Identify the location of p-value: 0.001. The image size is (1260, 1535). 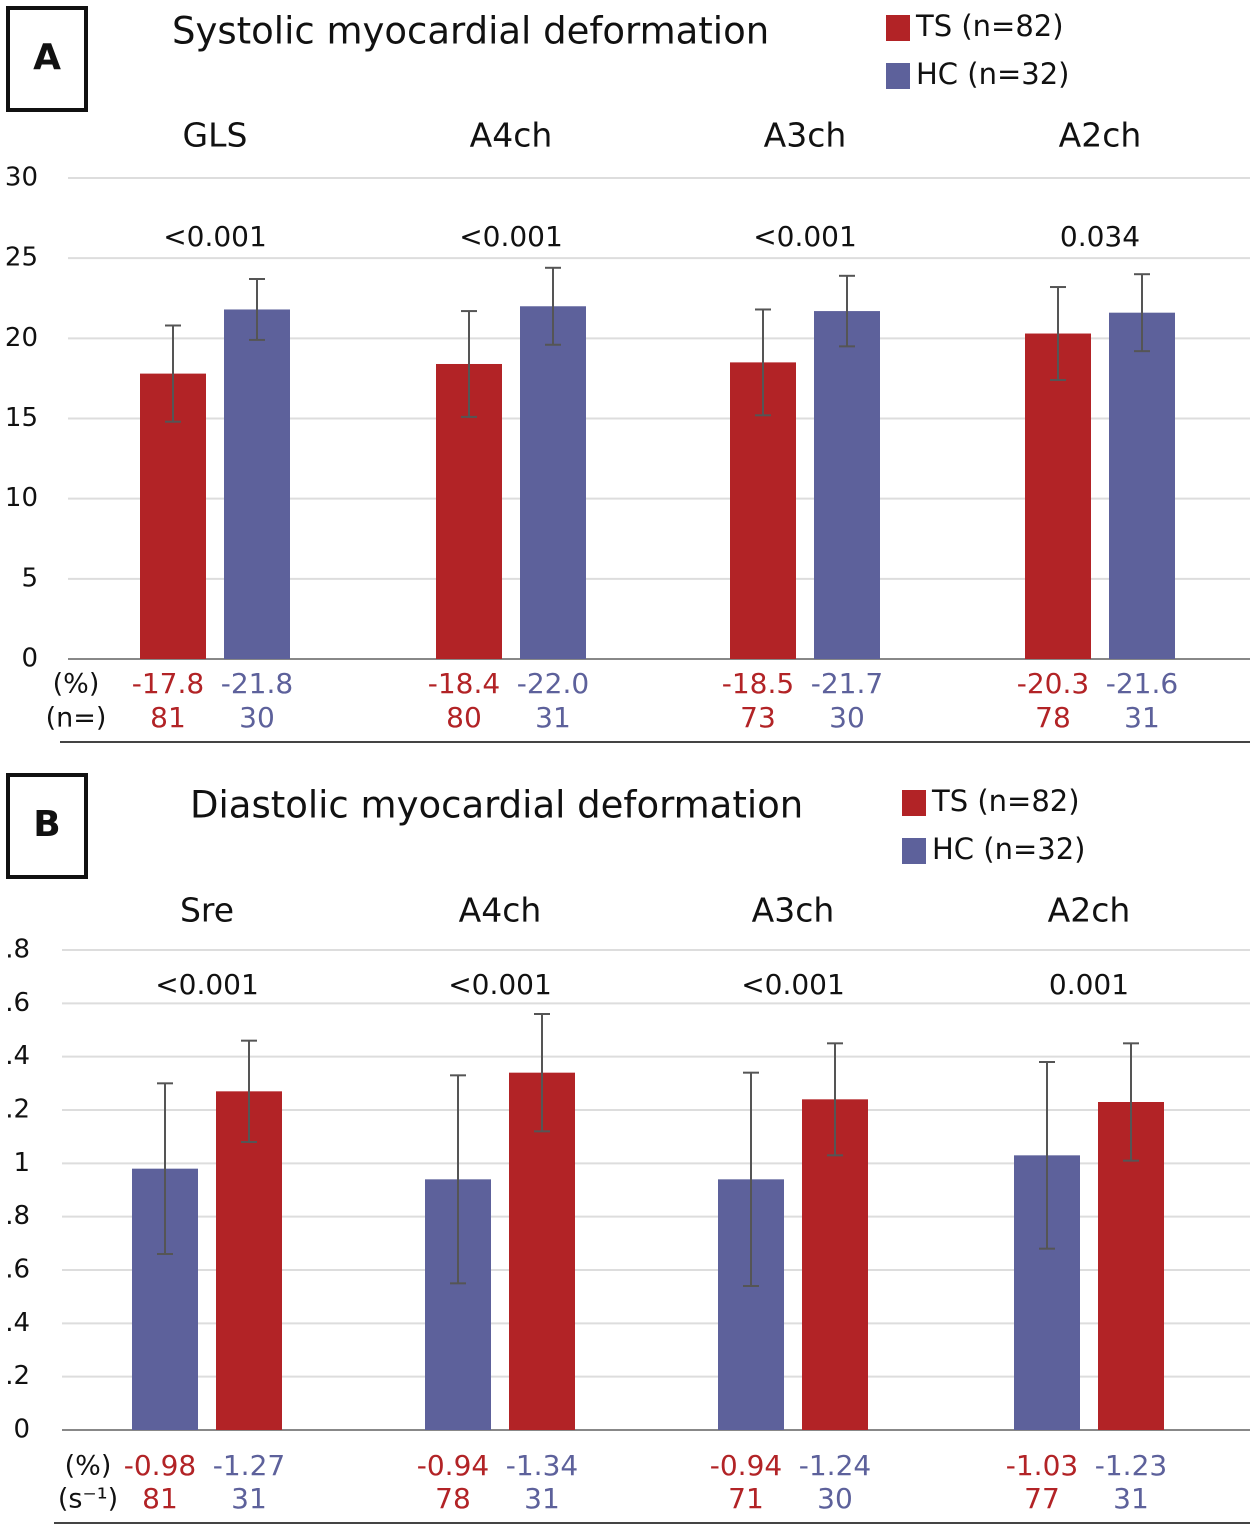
(1089, 984).